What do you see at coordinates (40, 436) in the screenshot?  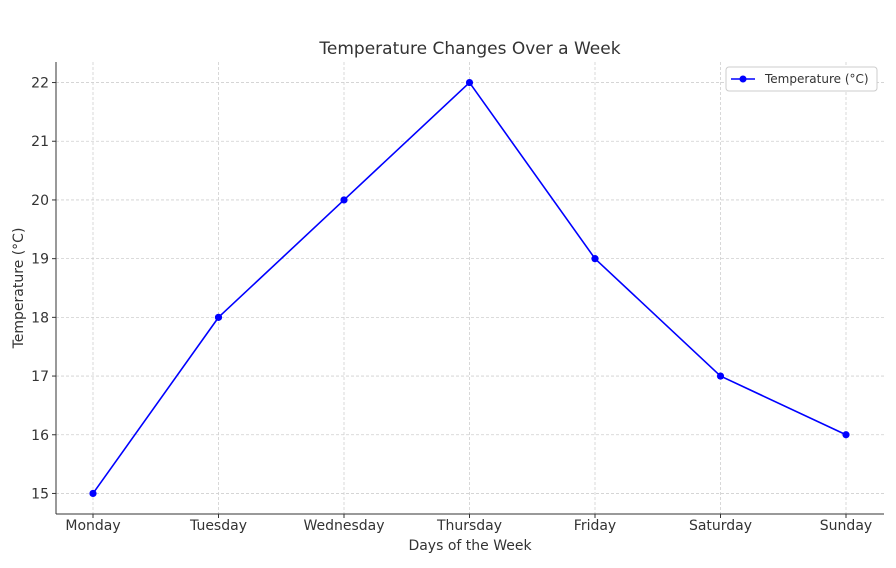 I see `y-tick-label: 16` at bounding box center [40, 436].